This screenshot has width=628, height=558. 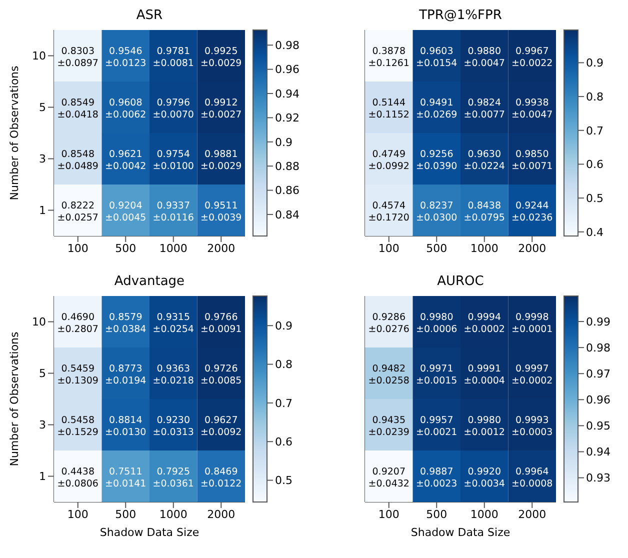 What do you see at coordinates (389, 57) in the screenshot?
I see `data-label: 0.3878 ±0.1261` at bounding box center [389, 57].